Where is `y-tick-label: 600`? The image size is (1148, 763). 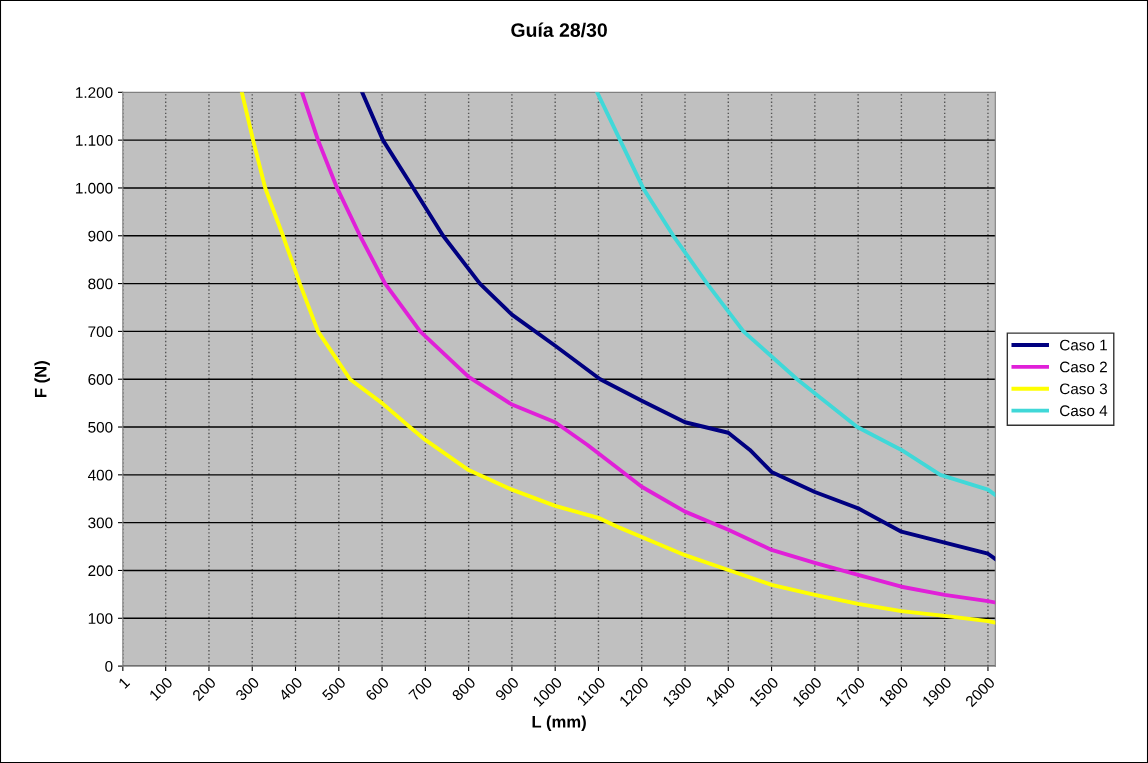 y-tick-label: 600 is located at coordinates (100, 379).